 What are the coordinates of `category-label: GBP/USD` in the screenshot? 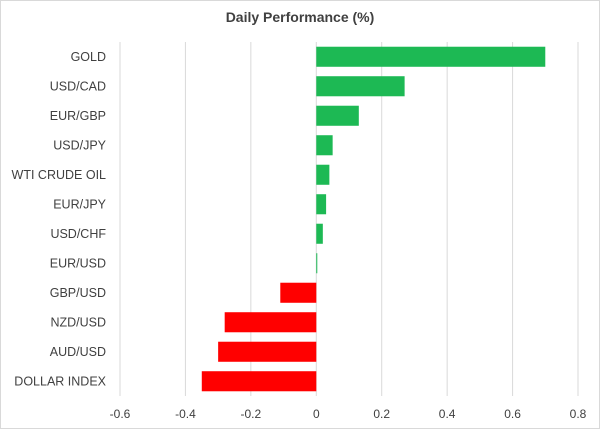 It's located at (78, 293).